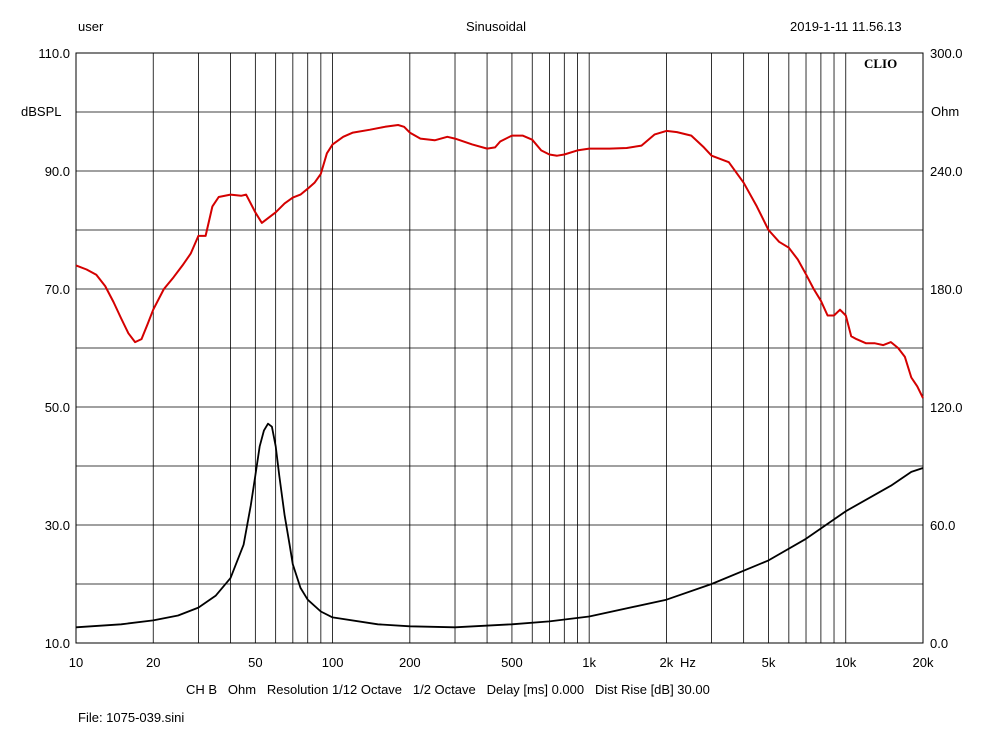 Image resolution: width=1000 pixels, height=750 pixels. I want to click on header-user: user, so click(91, 26).